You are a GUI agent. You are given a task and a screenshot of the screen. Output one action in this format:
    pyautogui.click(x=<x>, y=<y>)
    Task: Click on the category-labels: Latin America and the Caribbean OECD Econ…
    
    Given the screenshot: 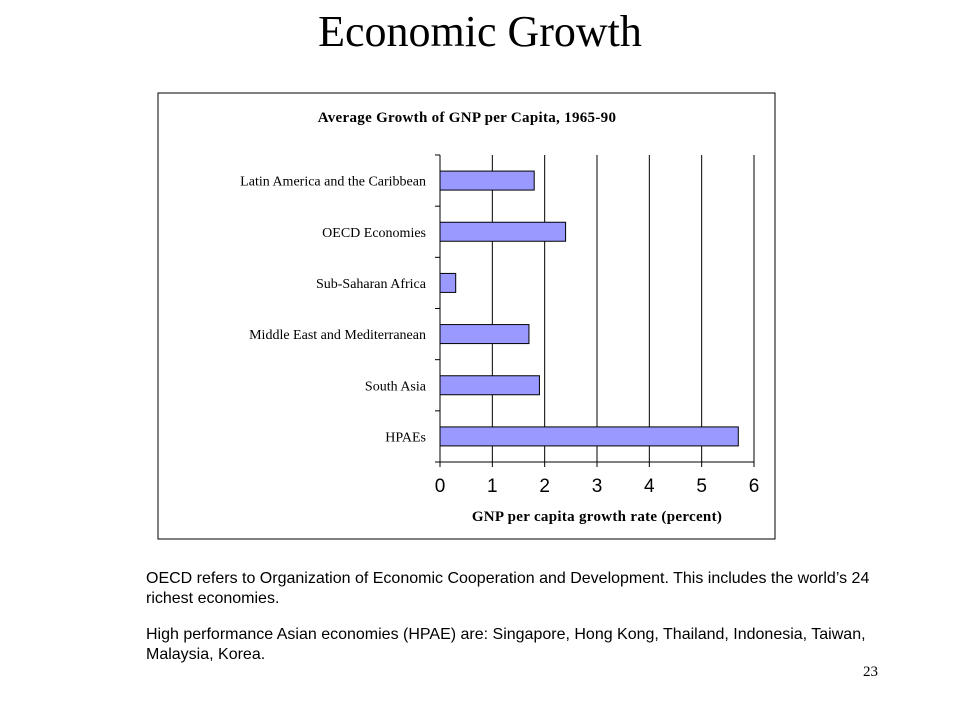 What is the action you would take?
    pyautogui.click(x=333, y=310)
    